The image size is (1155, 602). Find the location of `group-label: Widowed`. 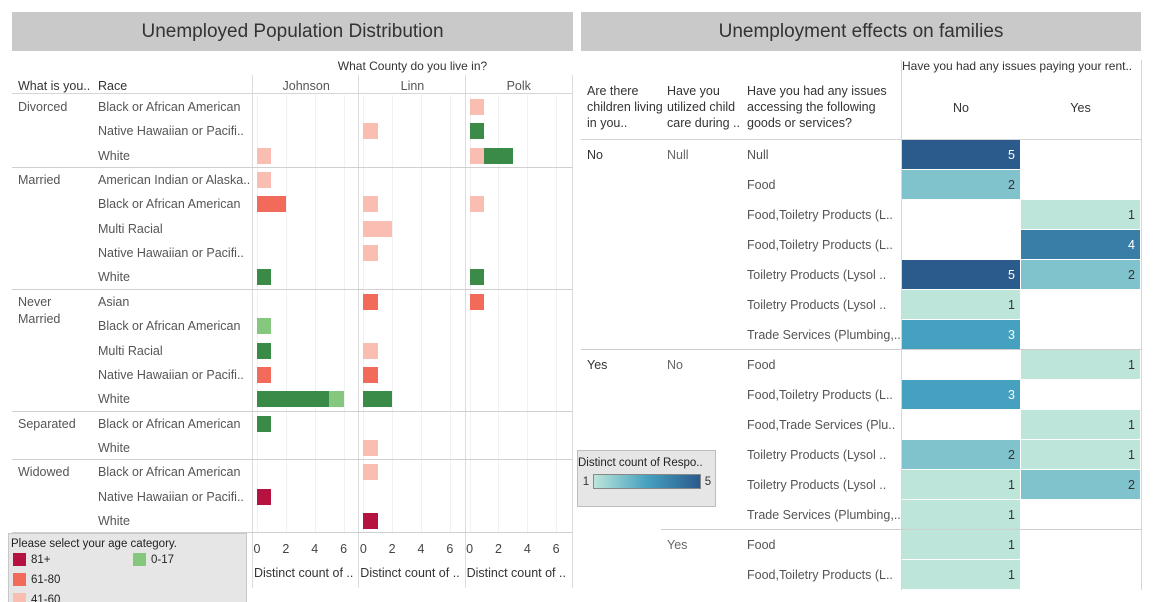

group-label: Widowed is located at coordinates (44, 472).